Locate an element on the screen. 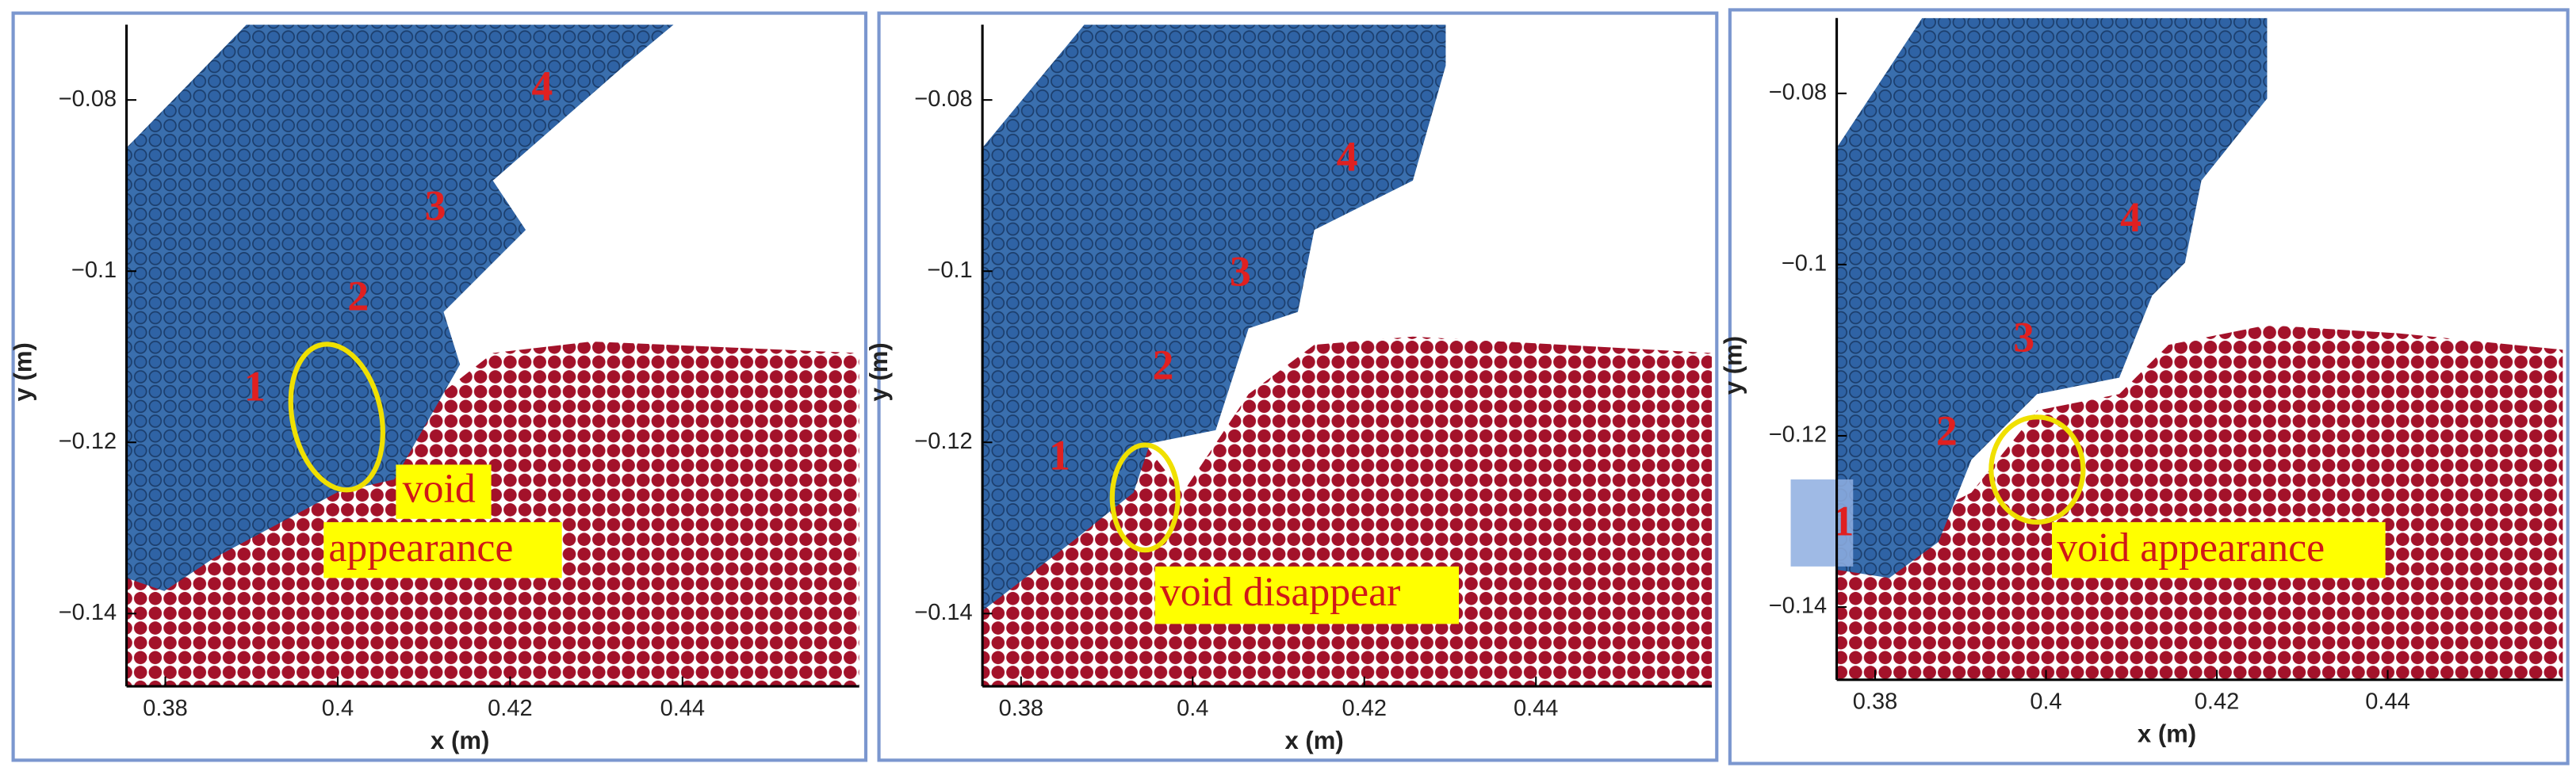 This screenshot has height=775, width=2576. note: appearance is located at coordinates (420, 548).